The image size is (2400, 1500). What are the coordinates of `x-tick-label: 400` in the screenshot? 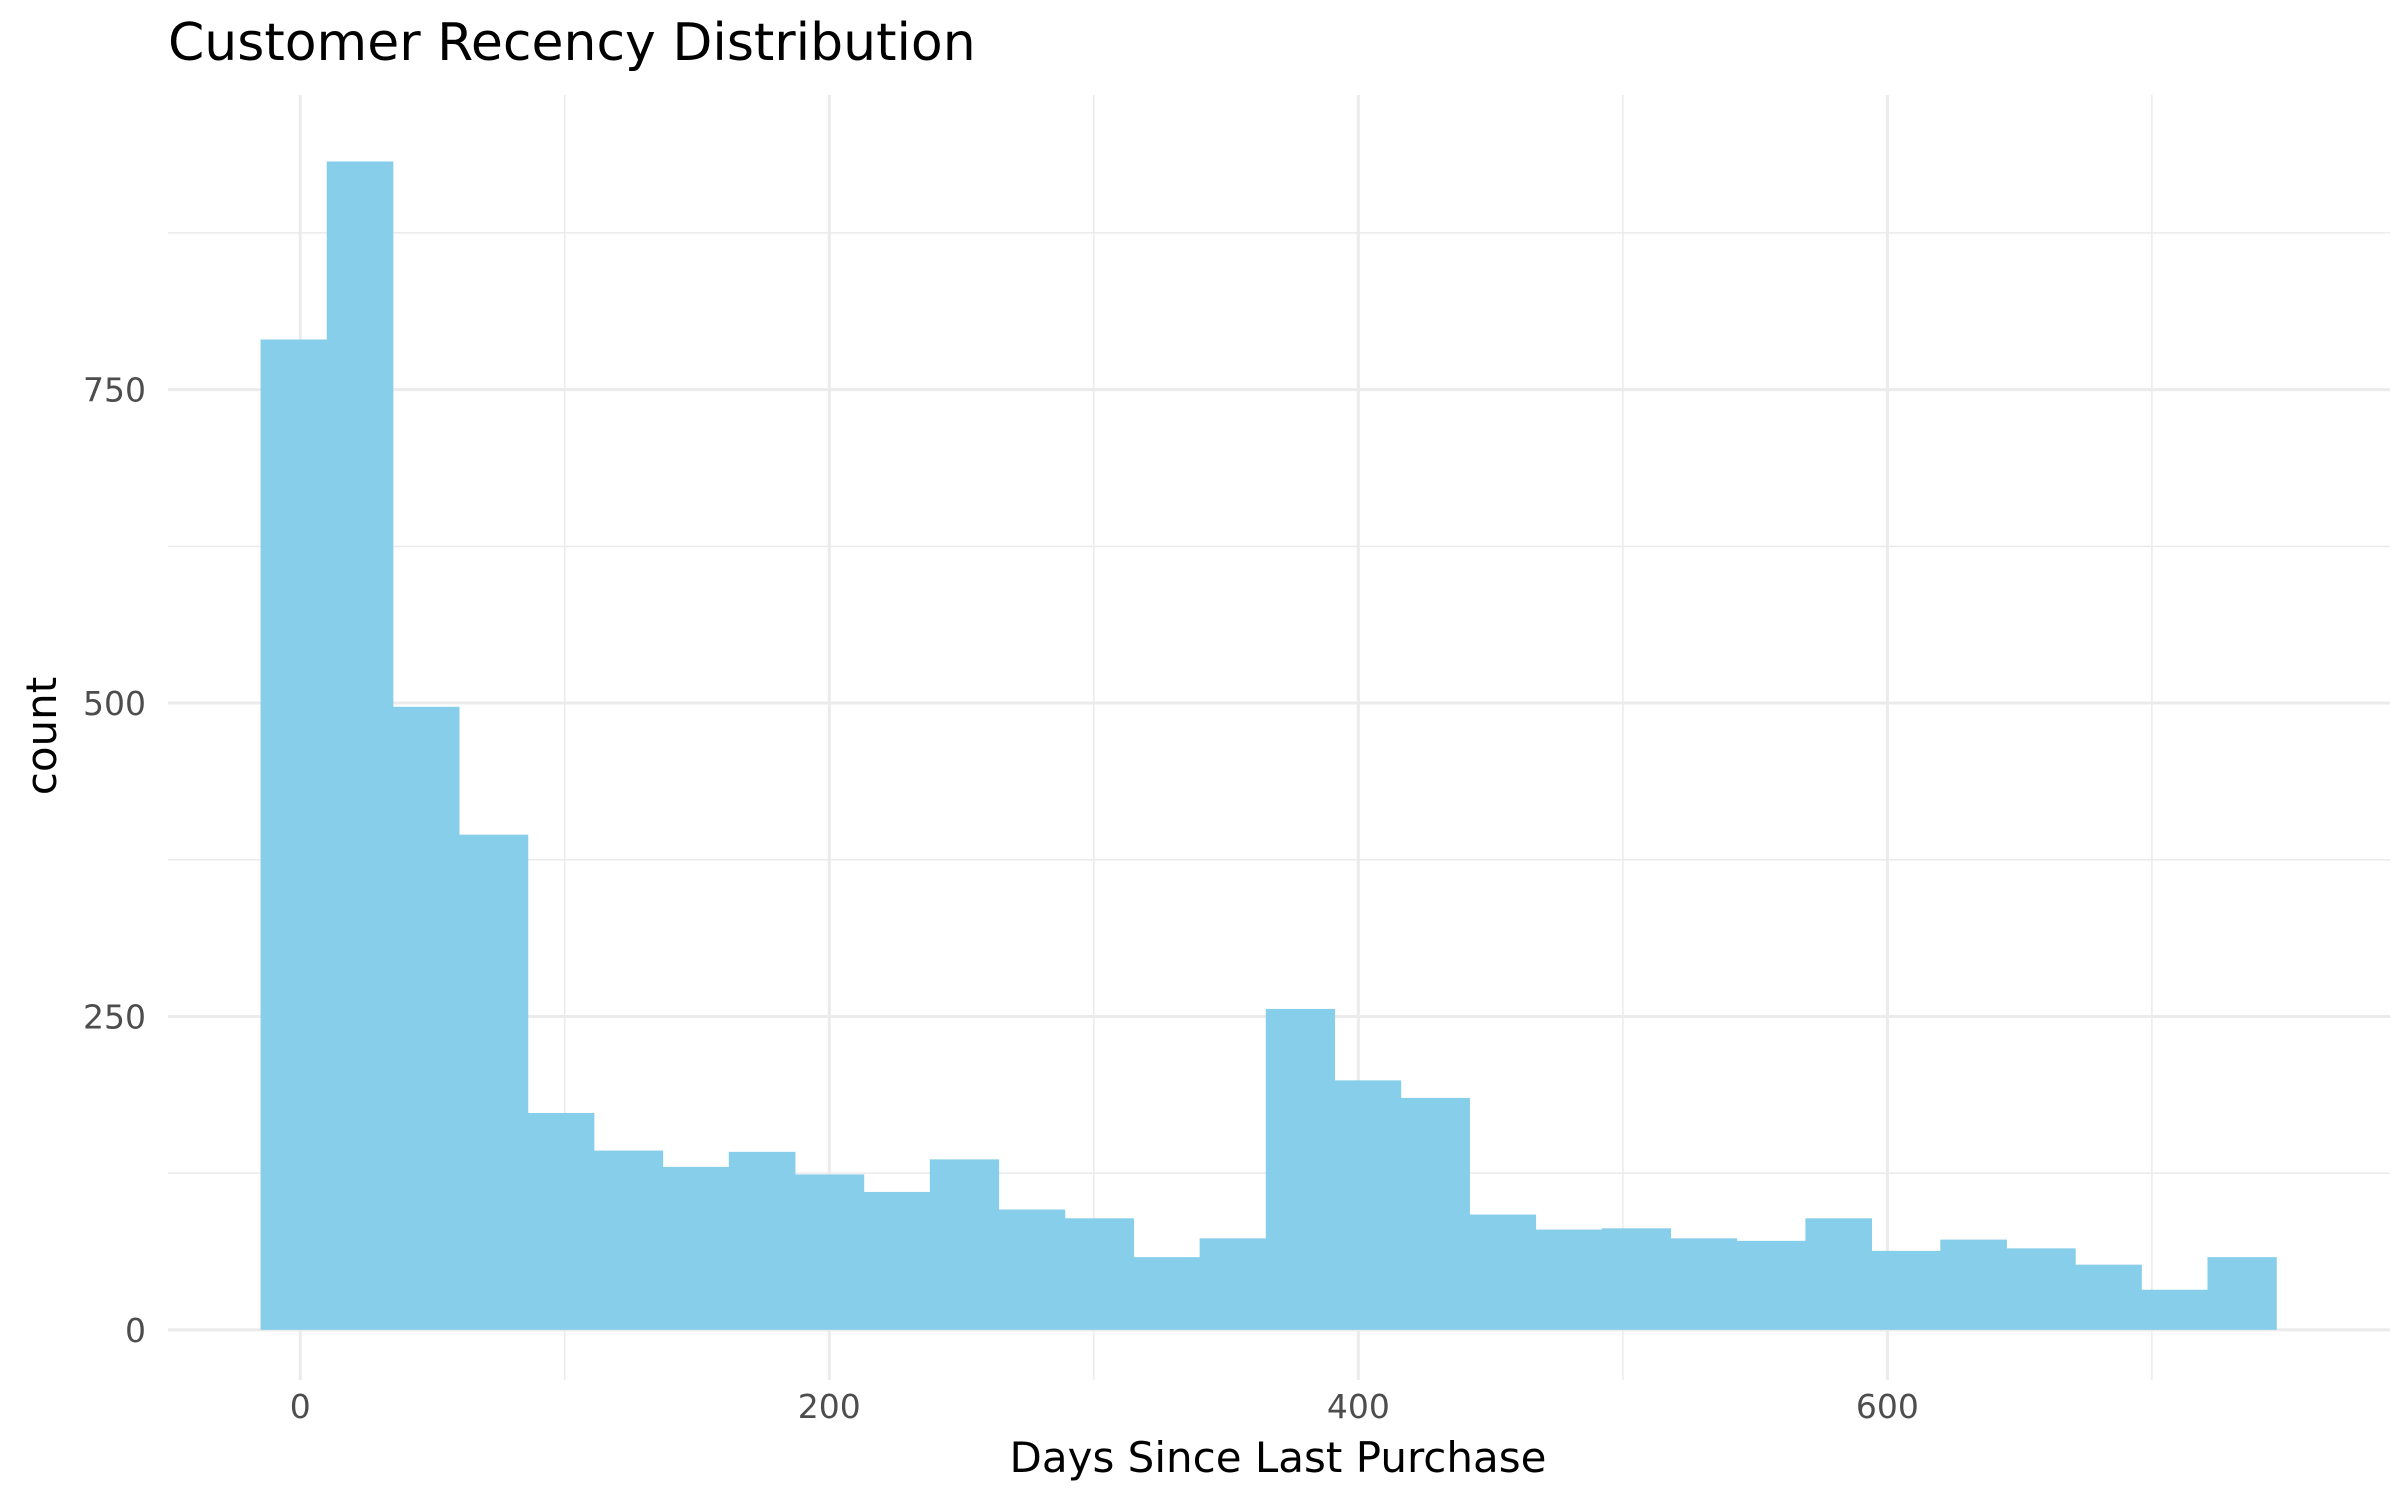 It's located at (1358, 1406).